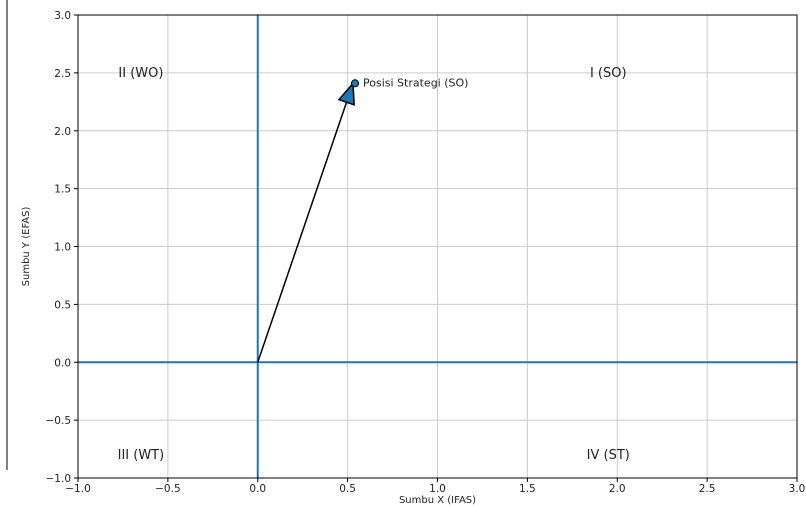  What do you see at coordinates (140, 73) in the screenshot?
I see `quadrant-label: II (WO)` at bounding box center [140, 73].